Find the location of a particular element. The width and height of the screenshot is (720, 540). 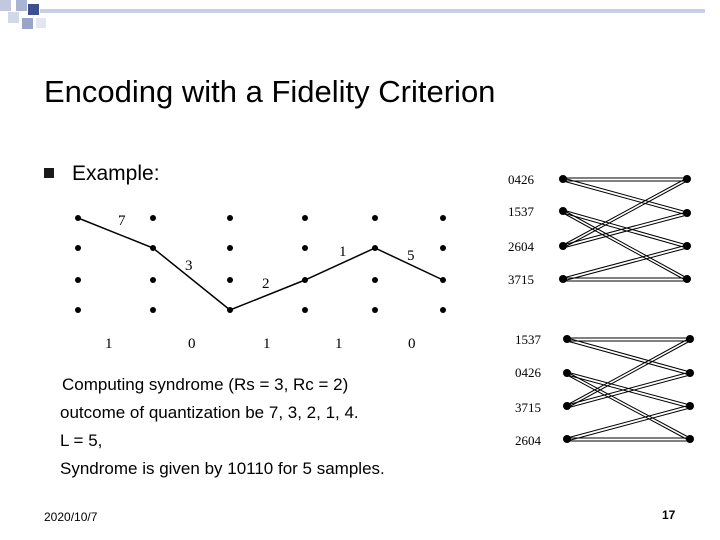

butterfly-diagram-top: 0426 1537 2604 3715 is located at coordinates (599, 229).